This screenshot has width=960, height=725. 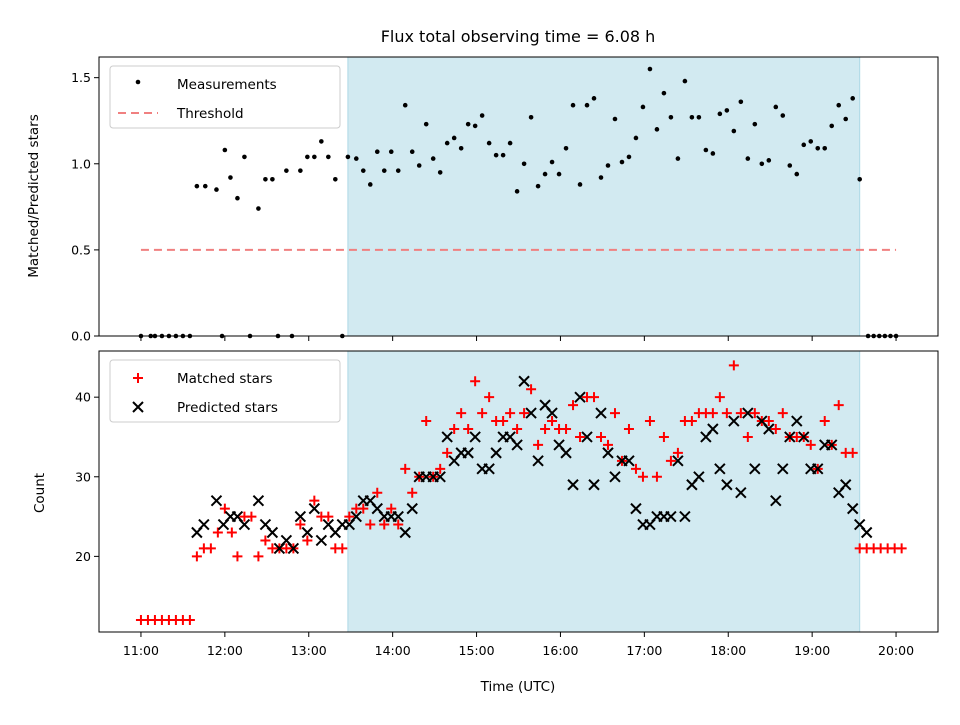 What do you see at coordinates (812, 650) in the screenshot?
I see `x-tick-label: 19:00` at bounding box center [812, 650].